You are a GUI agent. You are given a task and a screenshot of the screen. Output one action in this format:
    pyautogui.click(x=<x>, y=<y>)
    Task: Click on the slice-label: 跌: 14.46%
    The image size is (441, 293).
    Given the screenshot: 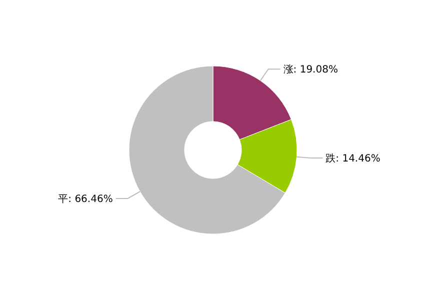 What is the action you would take?
    pyautogui.click(x=353, y=158)
    